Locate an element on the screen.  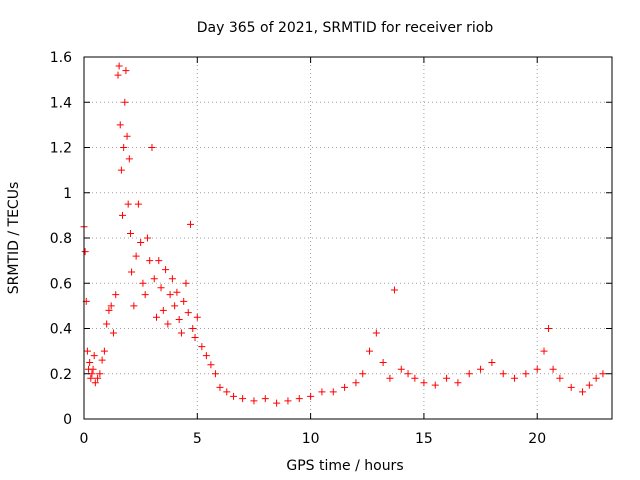
y-tick-label: 1.4 is located at coordinates (61, 103).